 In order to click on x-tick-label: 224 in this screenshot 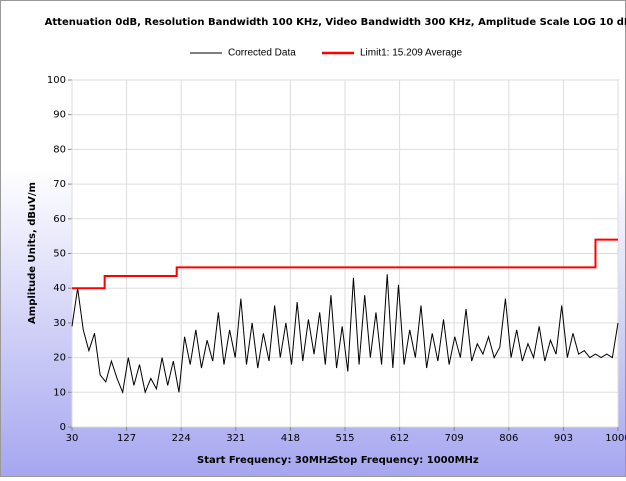, I will do `click(181, 438)`.